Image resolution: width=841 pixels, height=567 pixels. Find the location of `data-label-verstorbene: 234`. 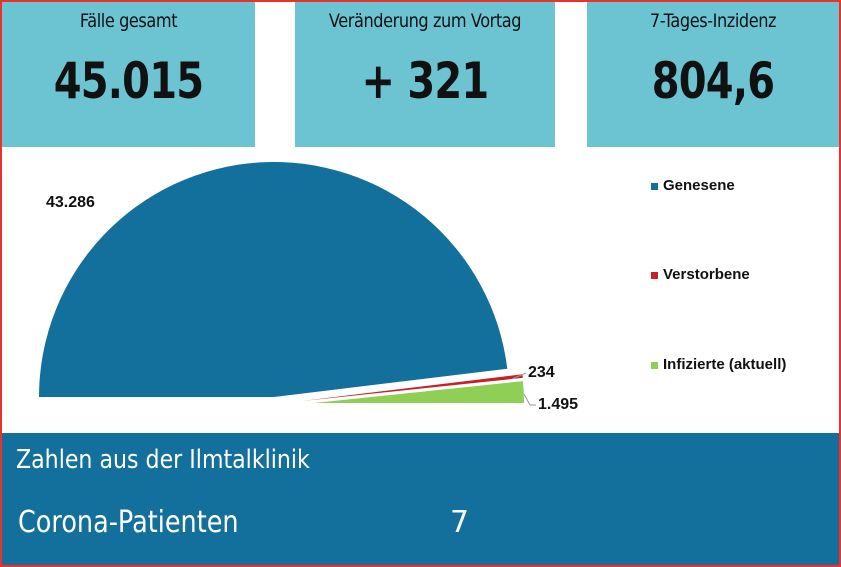

data-label-verstorbene: 234 is located at coordinates (541, 372).